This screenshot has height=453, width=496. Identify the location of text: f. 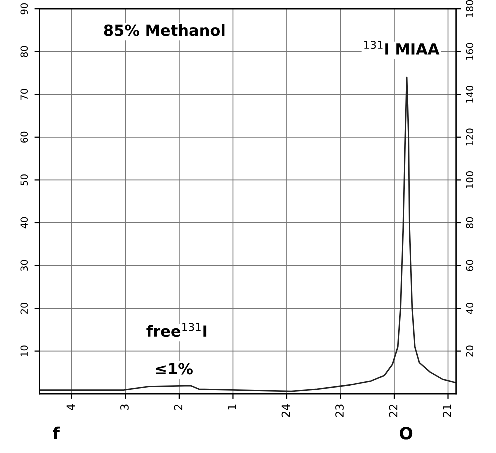
(56, 433).